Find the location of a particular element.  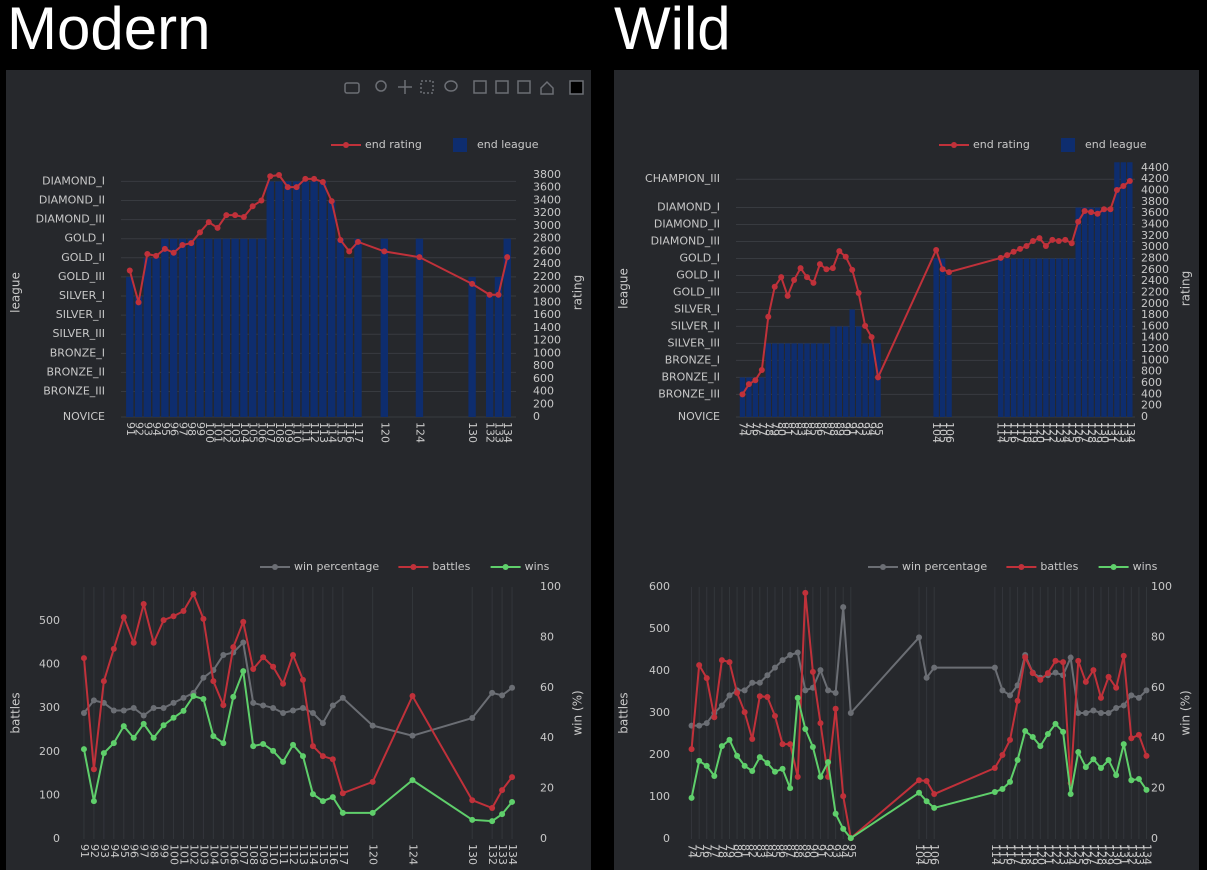

x-tick-label: 94 is located at coordinates (156, 429).